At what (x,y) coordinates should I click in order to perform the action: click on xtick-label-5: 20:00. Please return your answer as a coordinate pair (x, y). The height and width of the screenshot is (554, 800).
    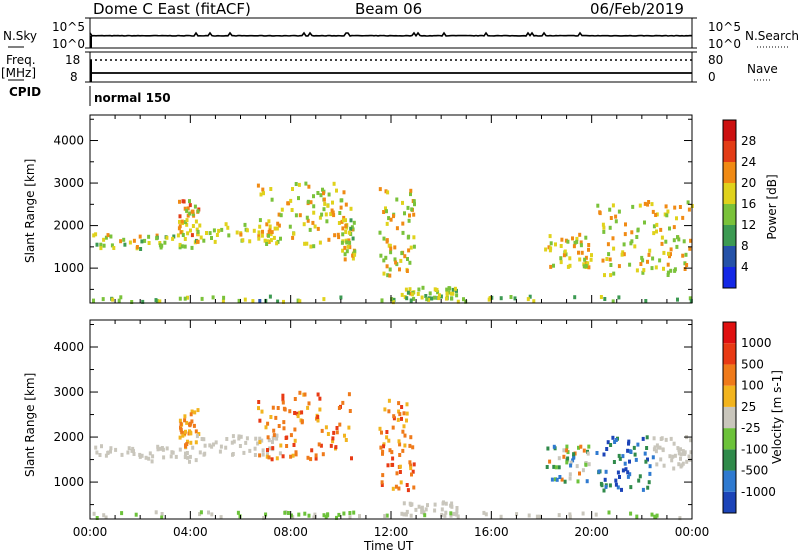
    Looking at the image, I should click on (591, 532).